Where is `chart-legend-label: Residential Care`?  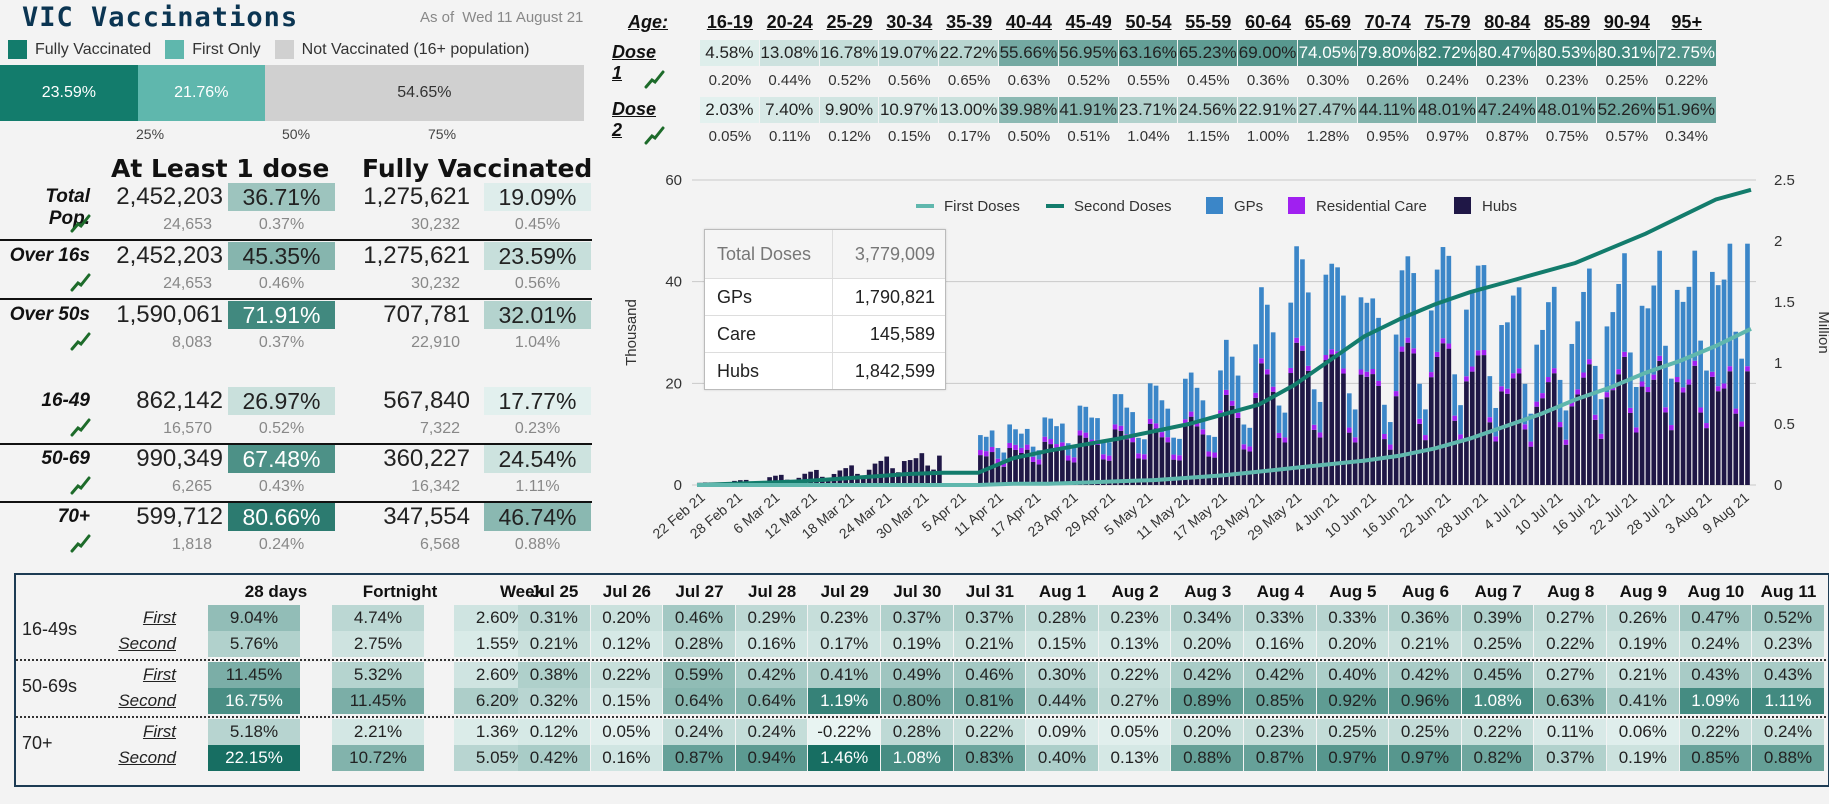
chart-legend-label: Residential Care is located at coordinates (1371, 206).